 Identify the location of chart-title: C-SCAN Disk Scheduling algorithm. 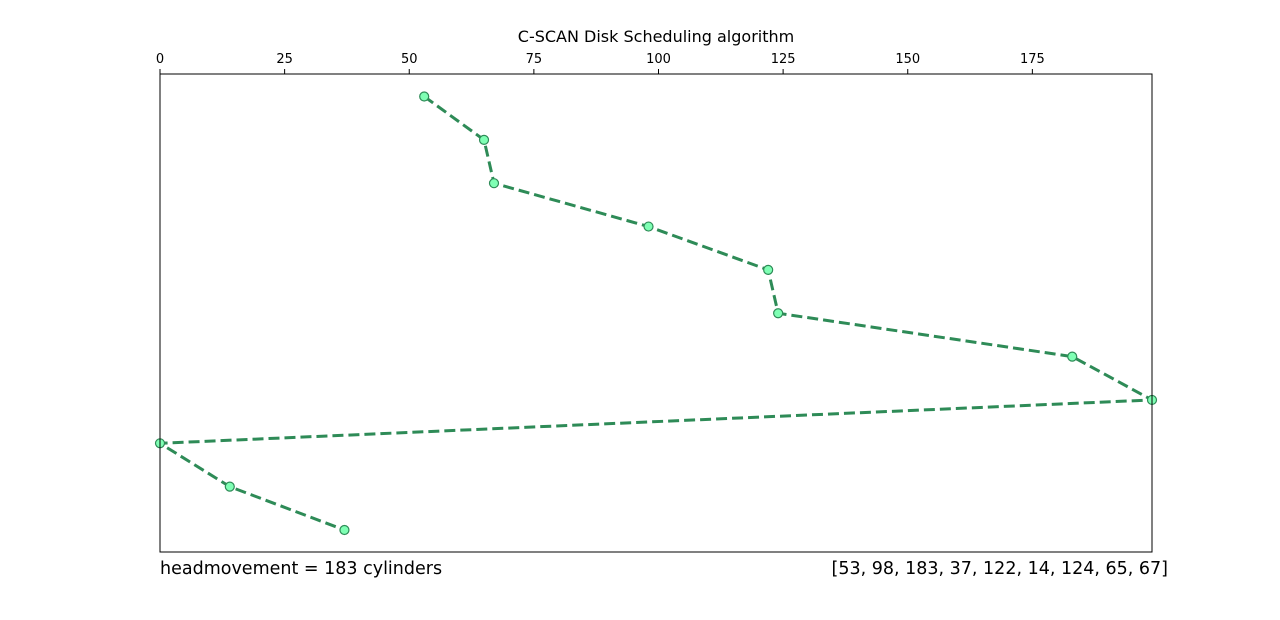
(656, 36).